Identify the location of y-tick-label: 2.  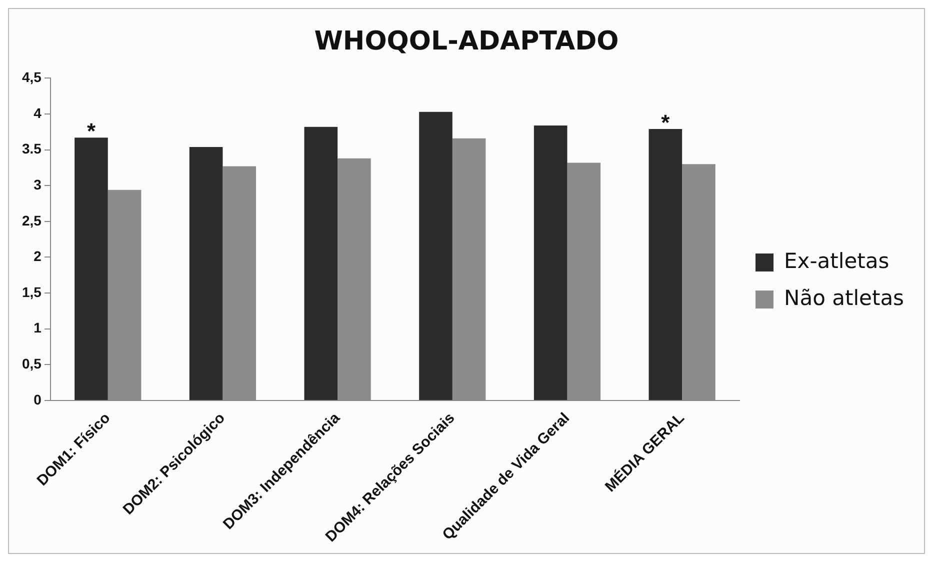
(38, 256).